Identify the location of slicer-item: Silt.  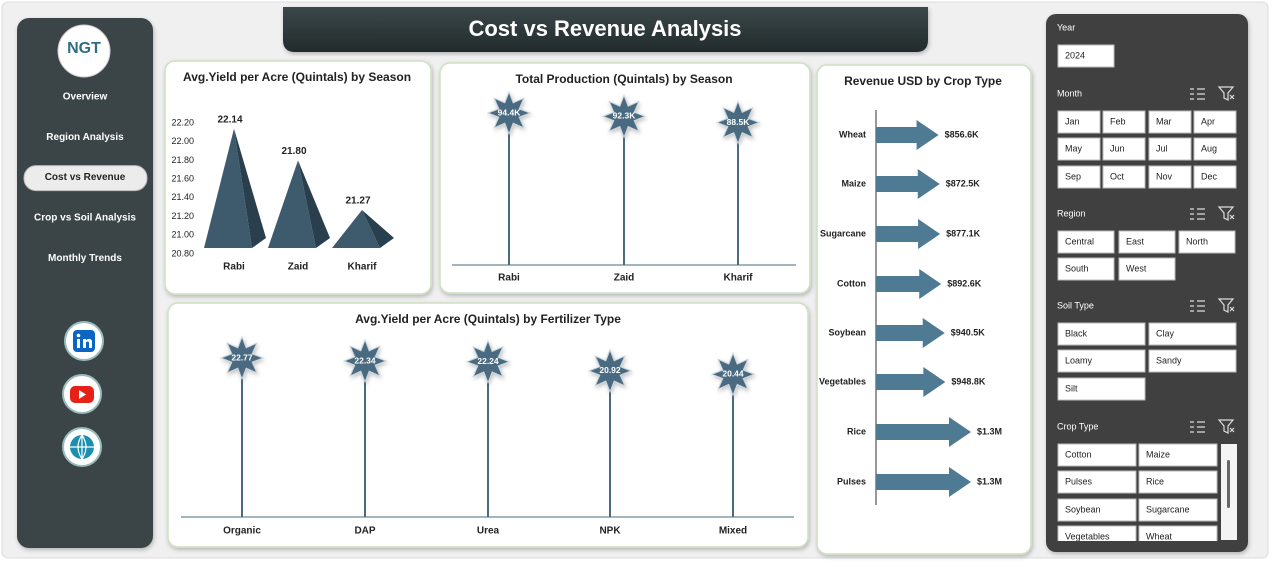
(1071, 388).